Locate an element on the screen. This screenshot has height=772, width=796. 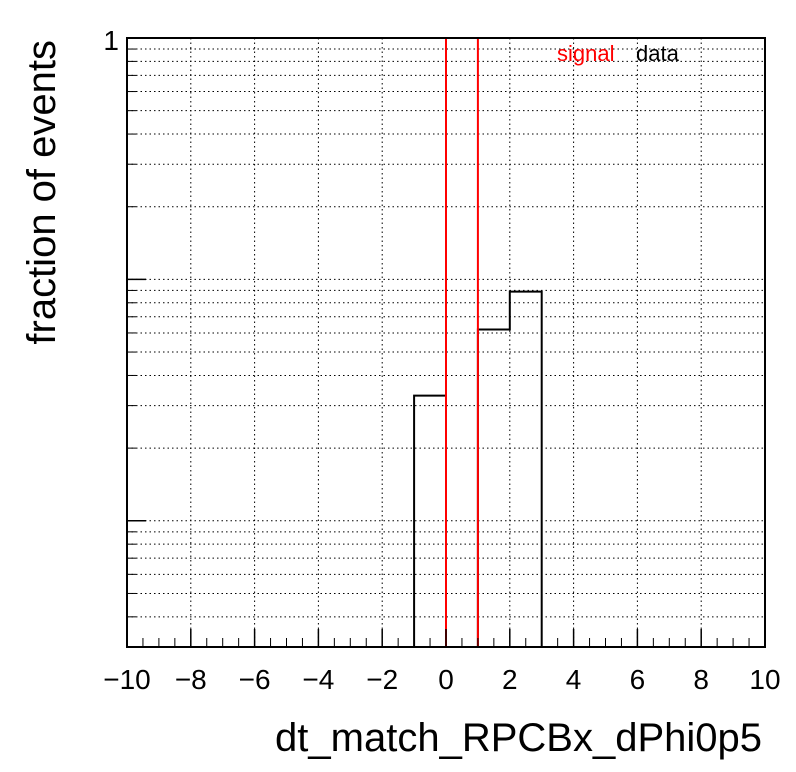
x-tick-labels: −10 −8 −6 −4 −2 0 2 4 6 8 10 is located at coordinates (441, 679).